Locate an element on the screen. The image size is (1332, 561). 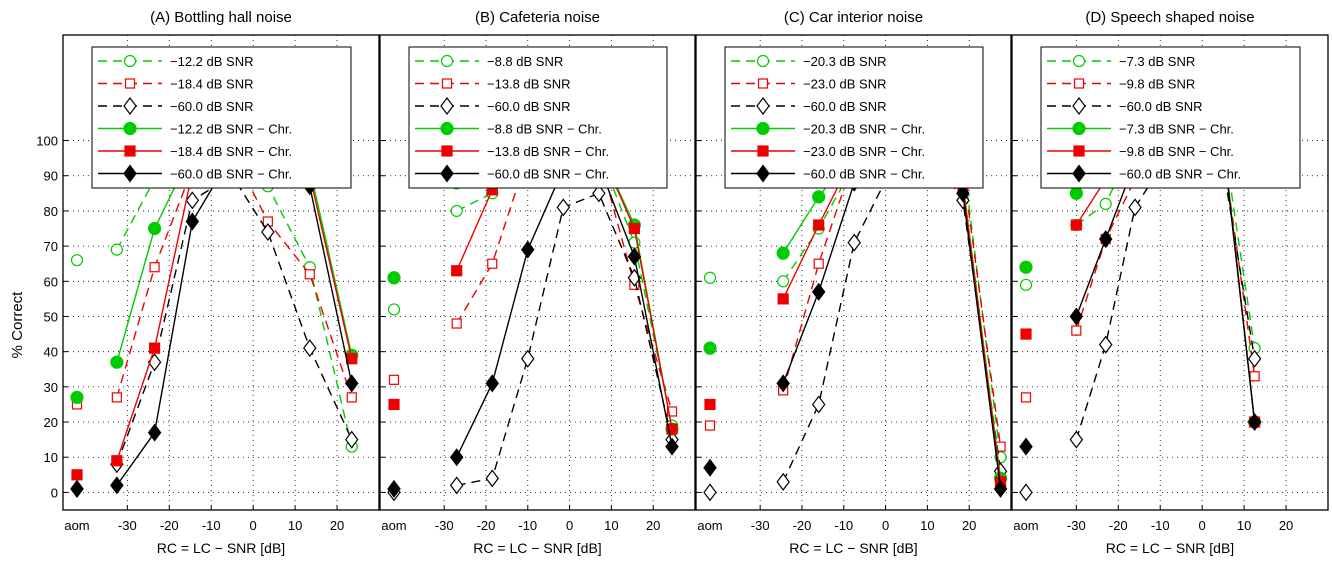
y-tick-label: 80 is located at coordinates (51, 211).